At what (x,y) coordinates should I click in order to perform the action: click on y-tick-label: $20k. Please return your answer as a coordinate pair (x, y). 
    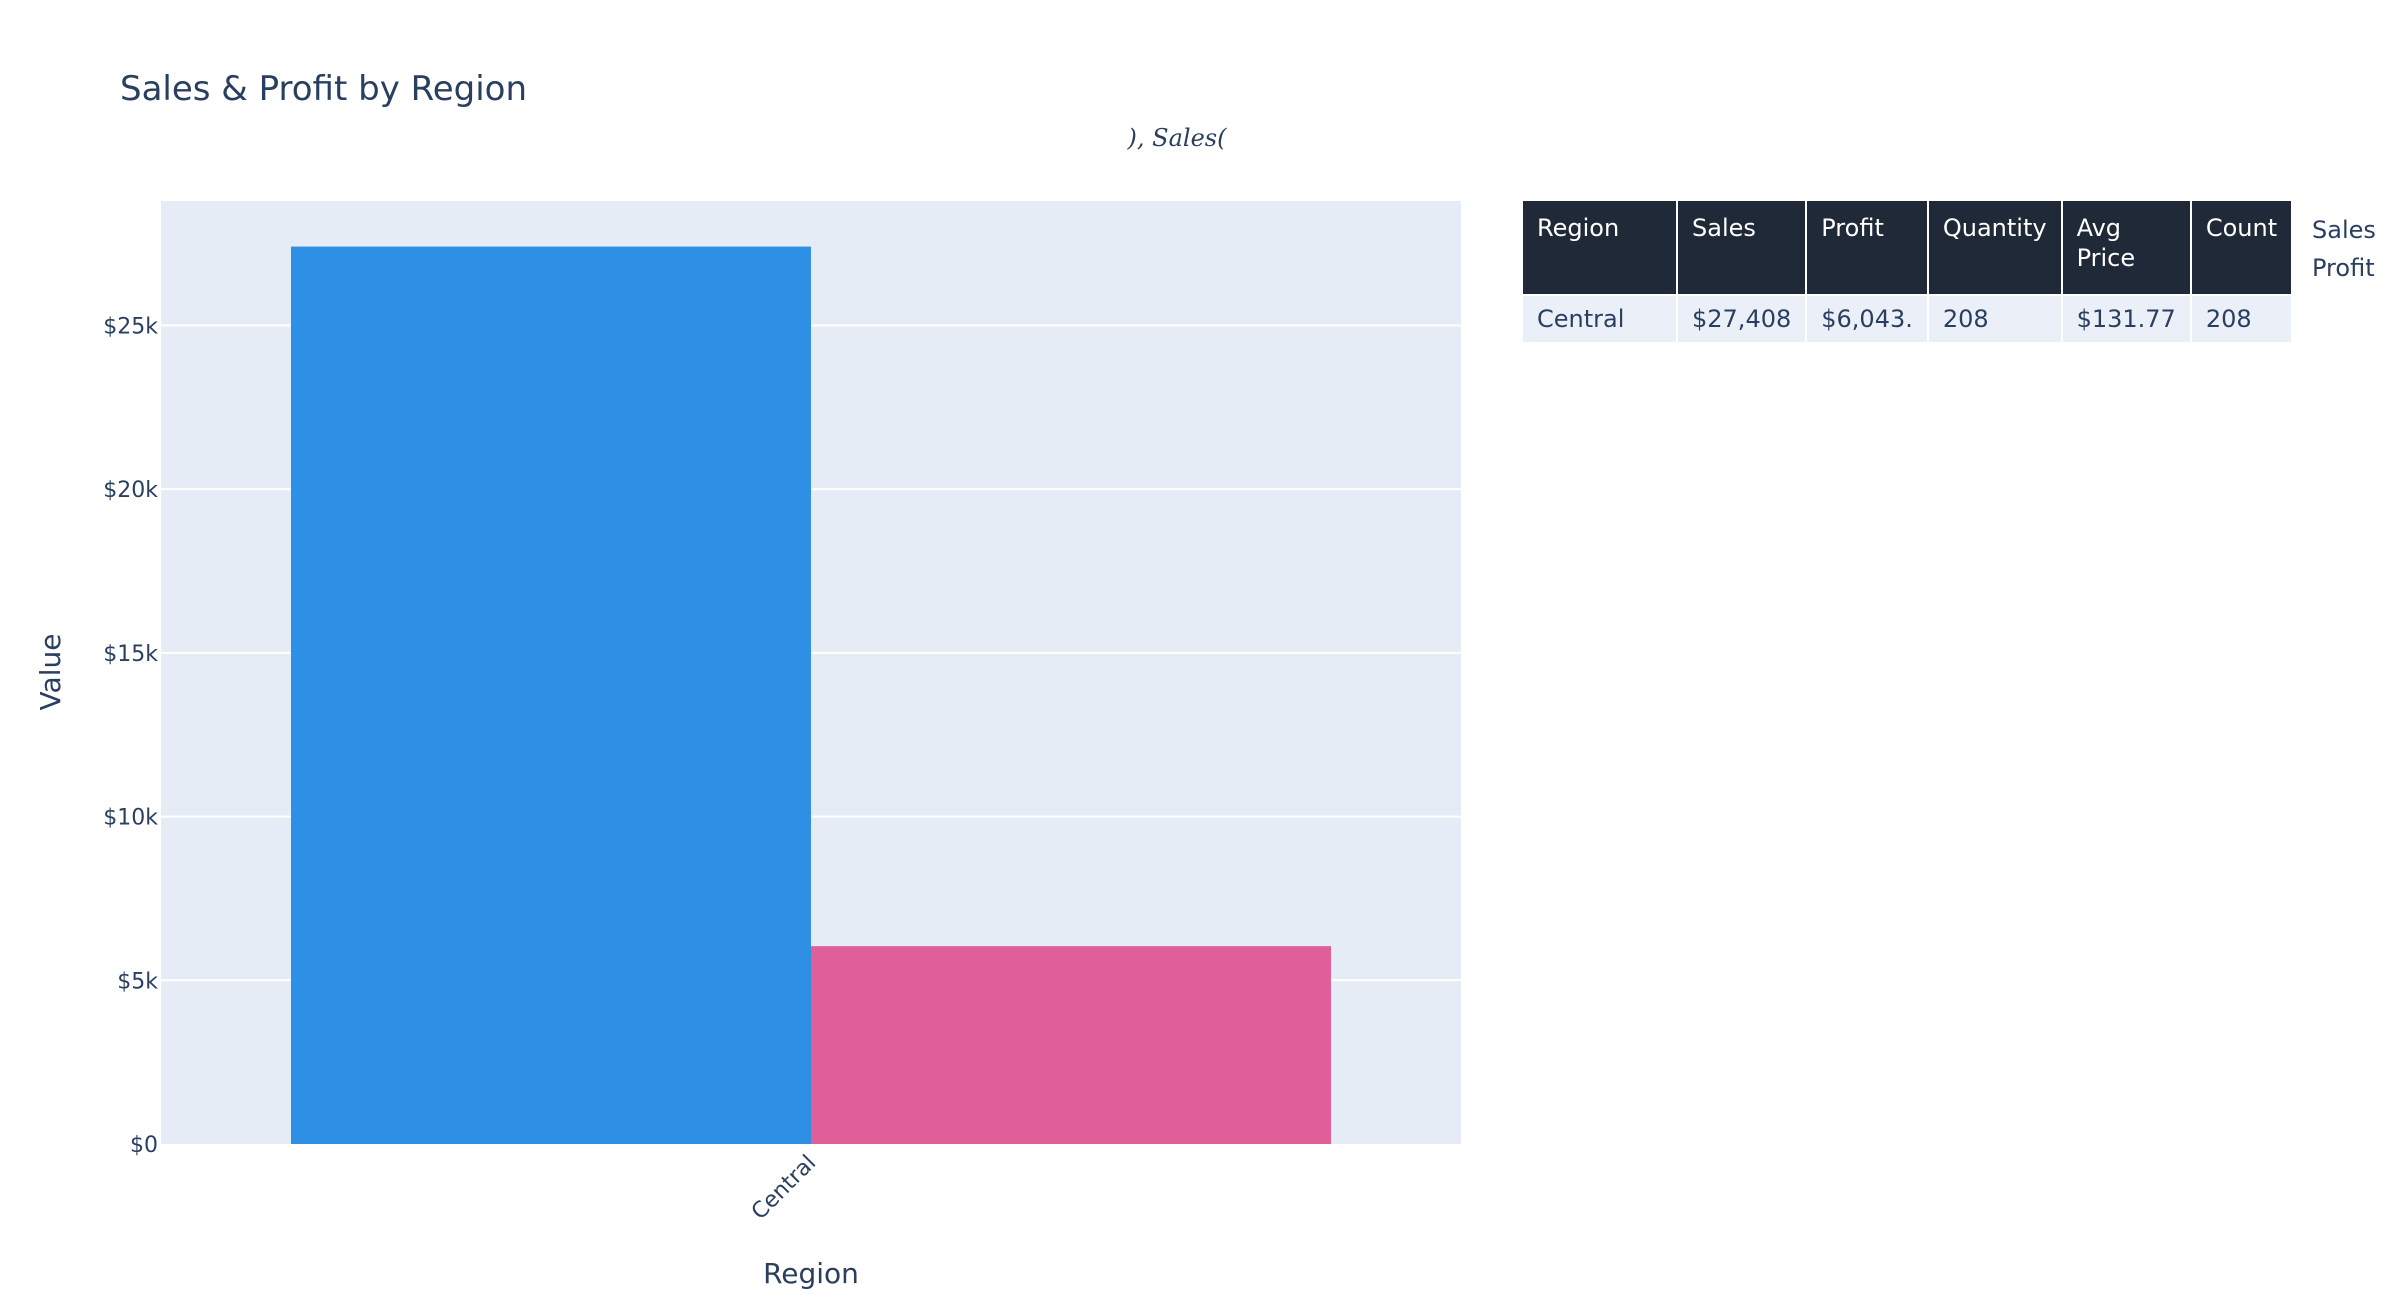
    Looking at the image, I should click on (130, 490).